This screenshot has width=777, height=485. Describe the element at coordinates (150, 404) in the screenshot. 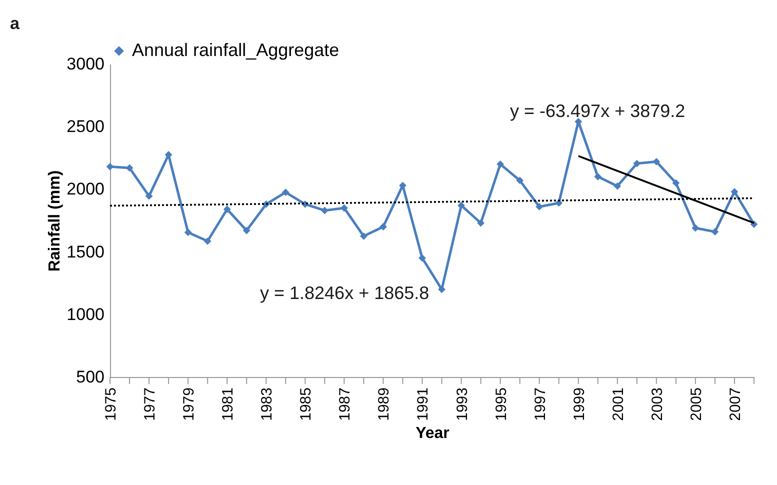

I see `x-tick-label: 1977` at that location.